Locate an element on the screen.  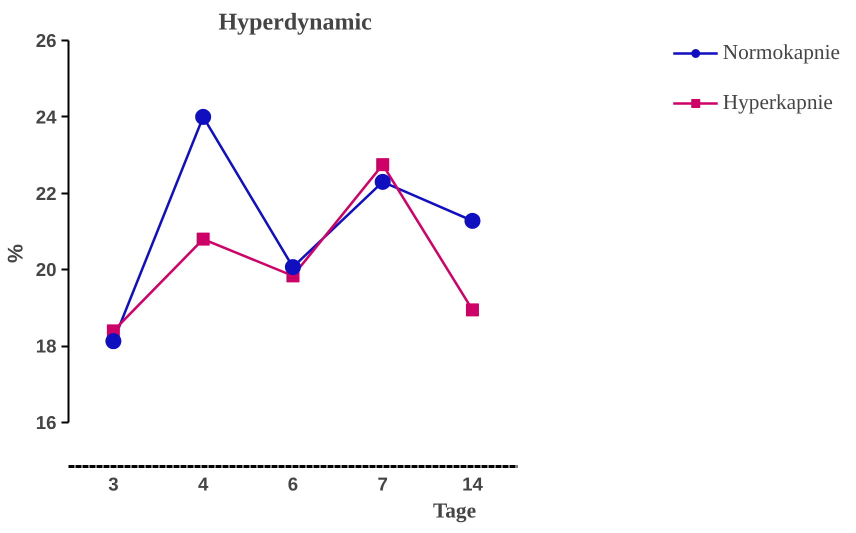
y-tick-label: 24 is located at coordinates (47, 117).